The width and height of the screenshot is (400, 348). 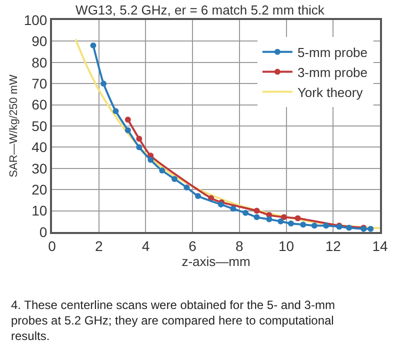 What do you see at coordinates (332, 72) in the screenshot?
I see `legend-label: 3-mm probe` at bounding box center [332, 72].